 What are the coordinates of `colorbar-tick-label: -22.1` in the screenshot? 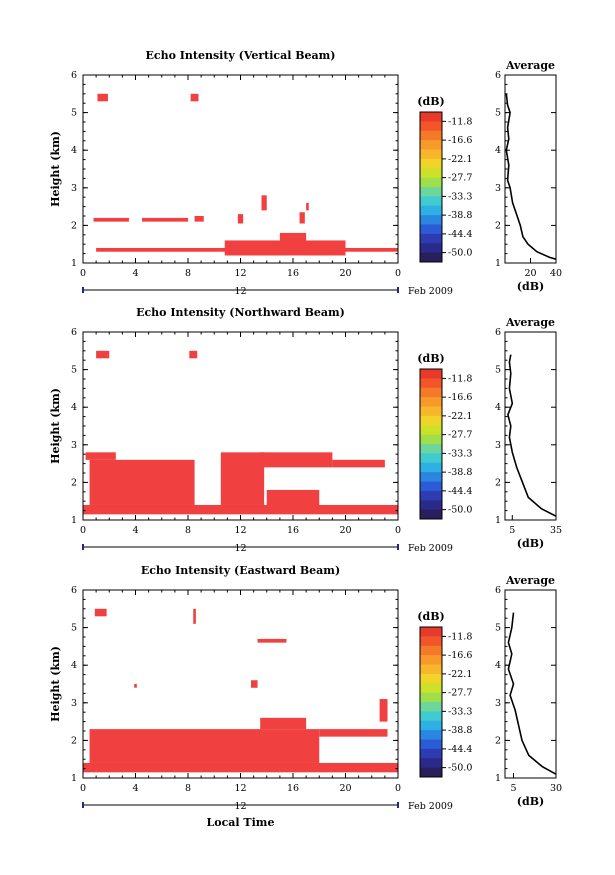 It's located at (460, 674).